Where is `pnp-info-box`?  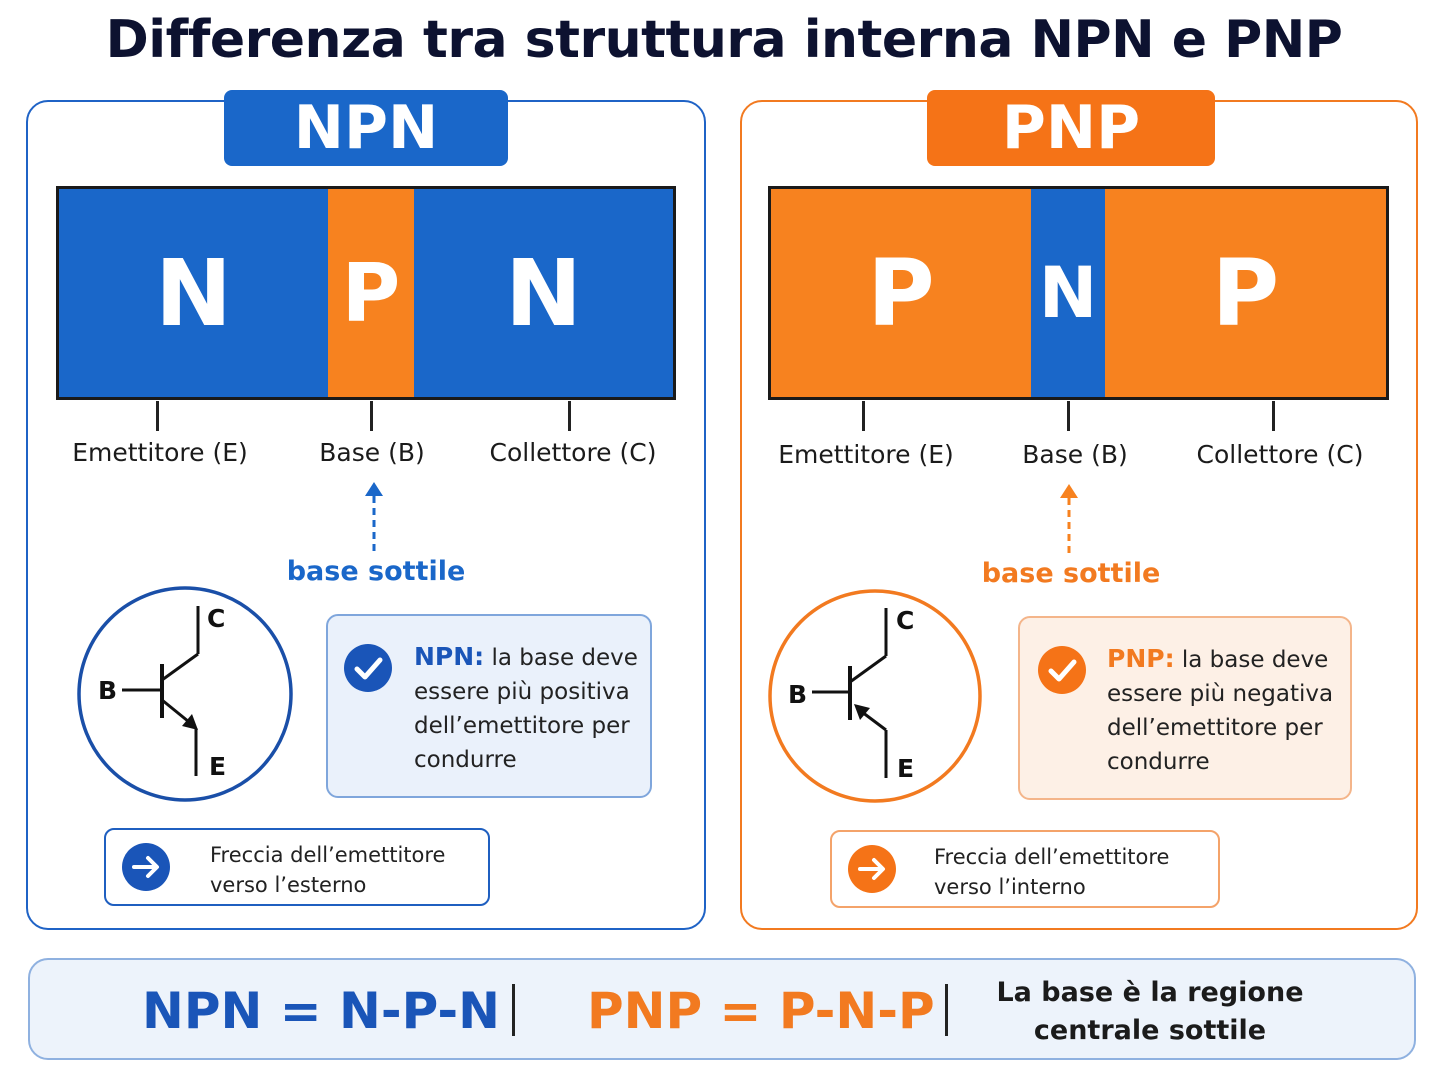
pnp-info-box is located at coordinates (1185, 708).